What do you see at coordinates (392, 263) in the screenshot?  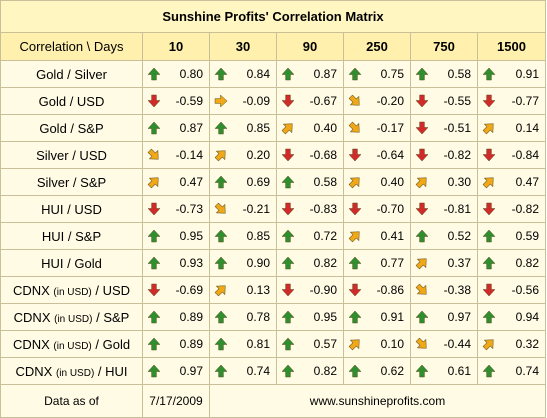 I see `correlation-value: 0.77` at bounding box center [392, 263].